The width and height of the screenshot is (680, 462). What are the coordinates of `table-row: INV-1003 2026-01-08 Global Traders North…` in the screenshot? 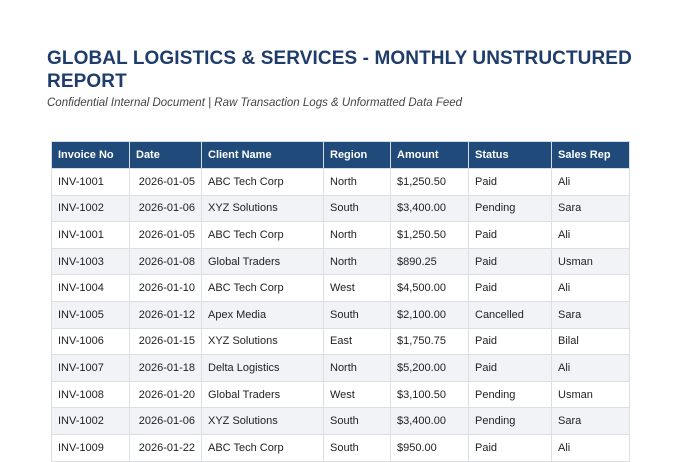 It's located at (340, 261).